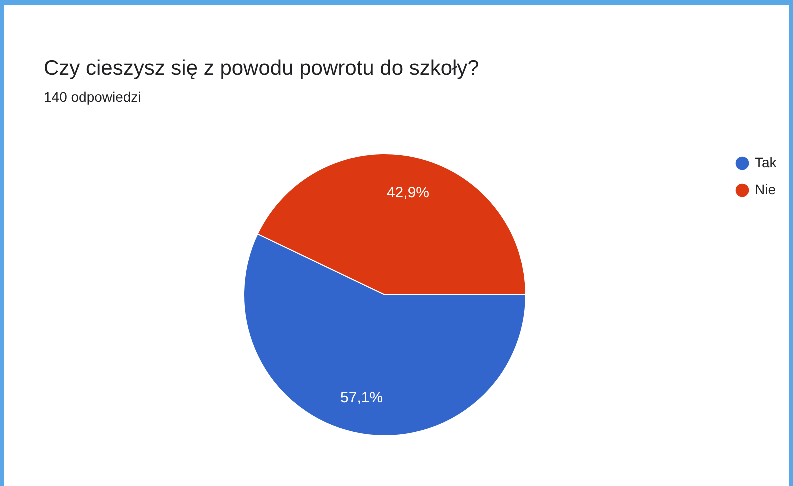 The height and width of the screenshot is (486, 793). Describe the element at coordinates (93, 97) in the screenshot. I see `text: 140 odpowiedzi` at that location.